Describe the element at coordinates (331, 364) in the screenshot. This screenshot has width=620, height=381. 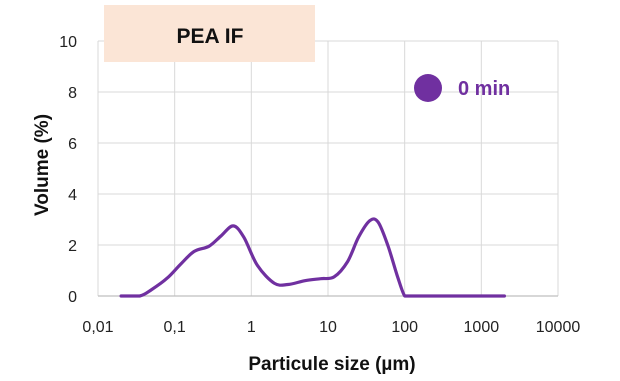
I see `x-axis-title: Particule size (µm)` at that location.